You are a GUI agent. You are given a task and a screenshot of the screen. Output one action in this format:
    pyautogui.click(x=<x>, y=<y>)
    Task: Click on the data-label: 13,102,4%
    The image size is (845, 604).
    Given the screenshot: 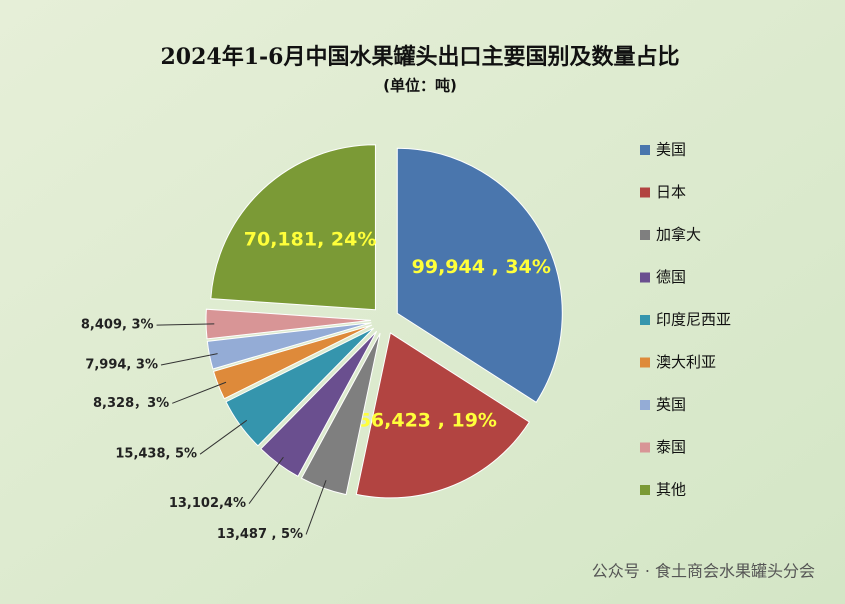 What is the action you would take?
    pyautogui.click(x=207, y=503)
    